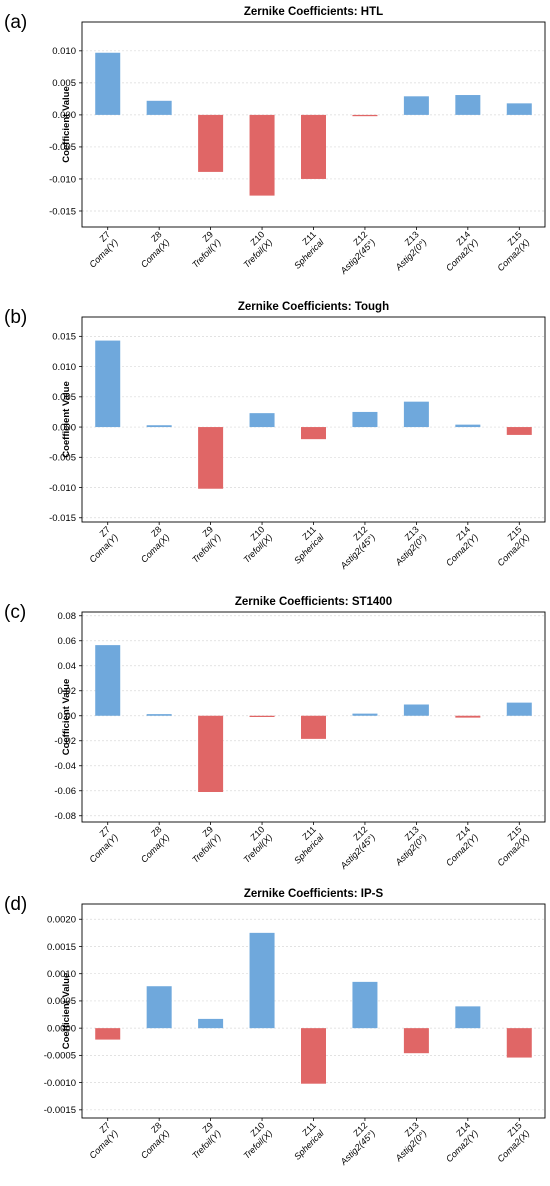 The width and height of the screenshot is (550, 1186). What do you see at coordinates (60, 1056) in the screenshot?
I see `y-tick-label: -0.0005` at bounding box center [60, 1056].